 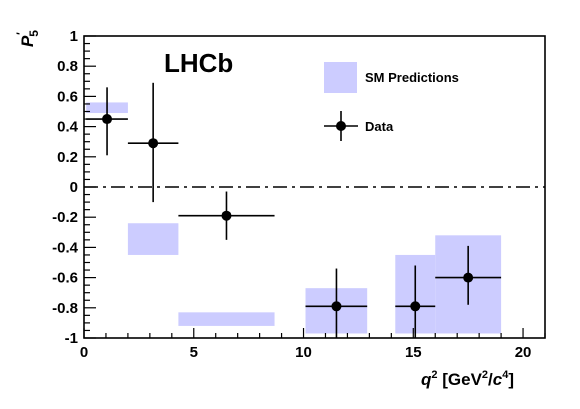 What do you see at coordinates (68, 127) in the screenshot?
I see `y-tick-label: 0.4` at bounding box center [68, 127].